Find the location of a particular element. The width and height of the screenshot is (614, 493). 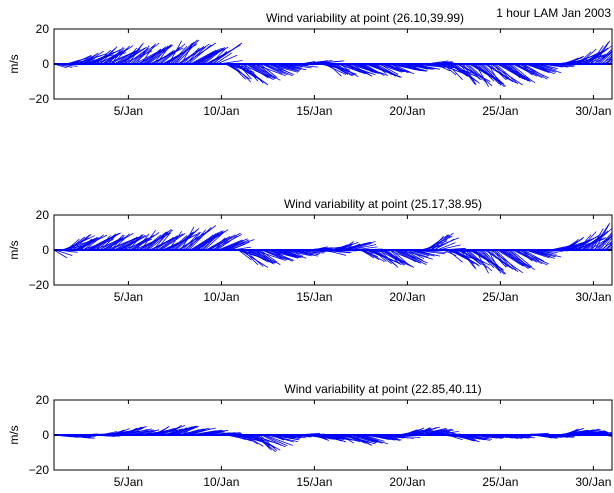

chart-title: Wind variability at point (25.17,38.95) is located at coordinates (383, 204).